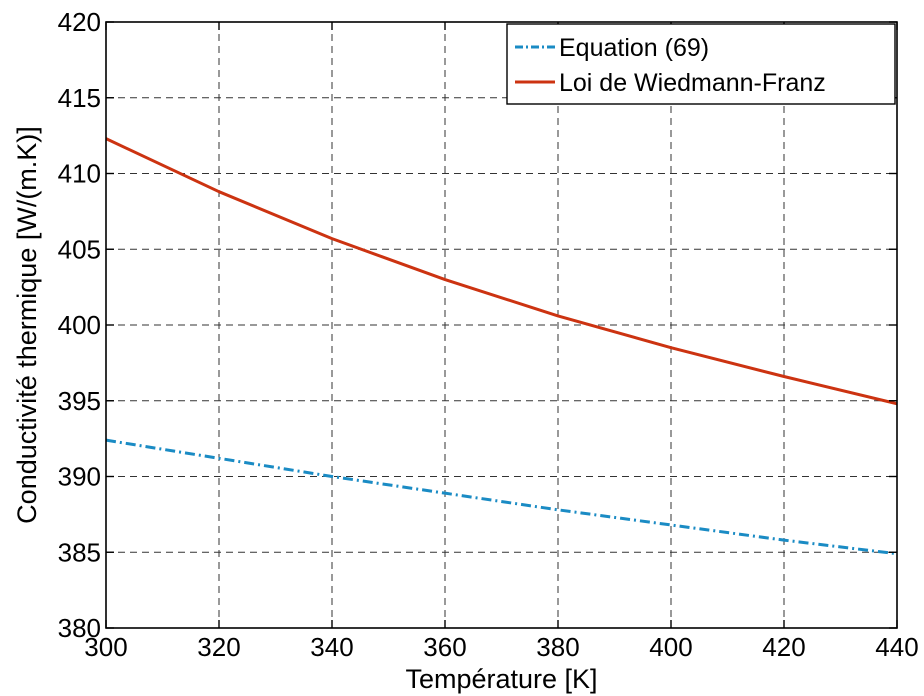 The height and width of the screenshot is (696, 924). Describe the element at coordinates (79, 628) in the screenshot. I see `y-tick-label: 380` at that location.